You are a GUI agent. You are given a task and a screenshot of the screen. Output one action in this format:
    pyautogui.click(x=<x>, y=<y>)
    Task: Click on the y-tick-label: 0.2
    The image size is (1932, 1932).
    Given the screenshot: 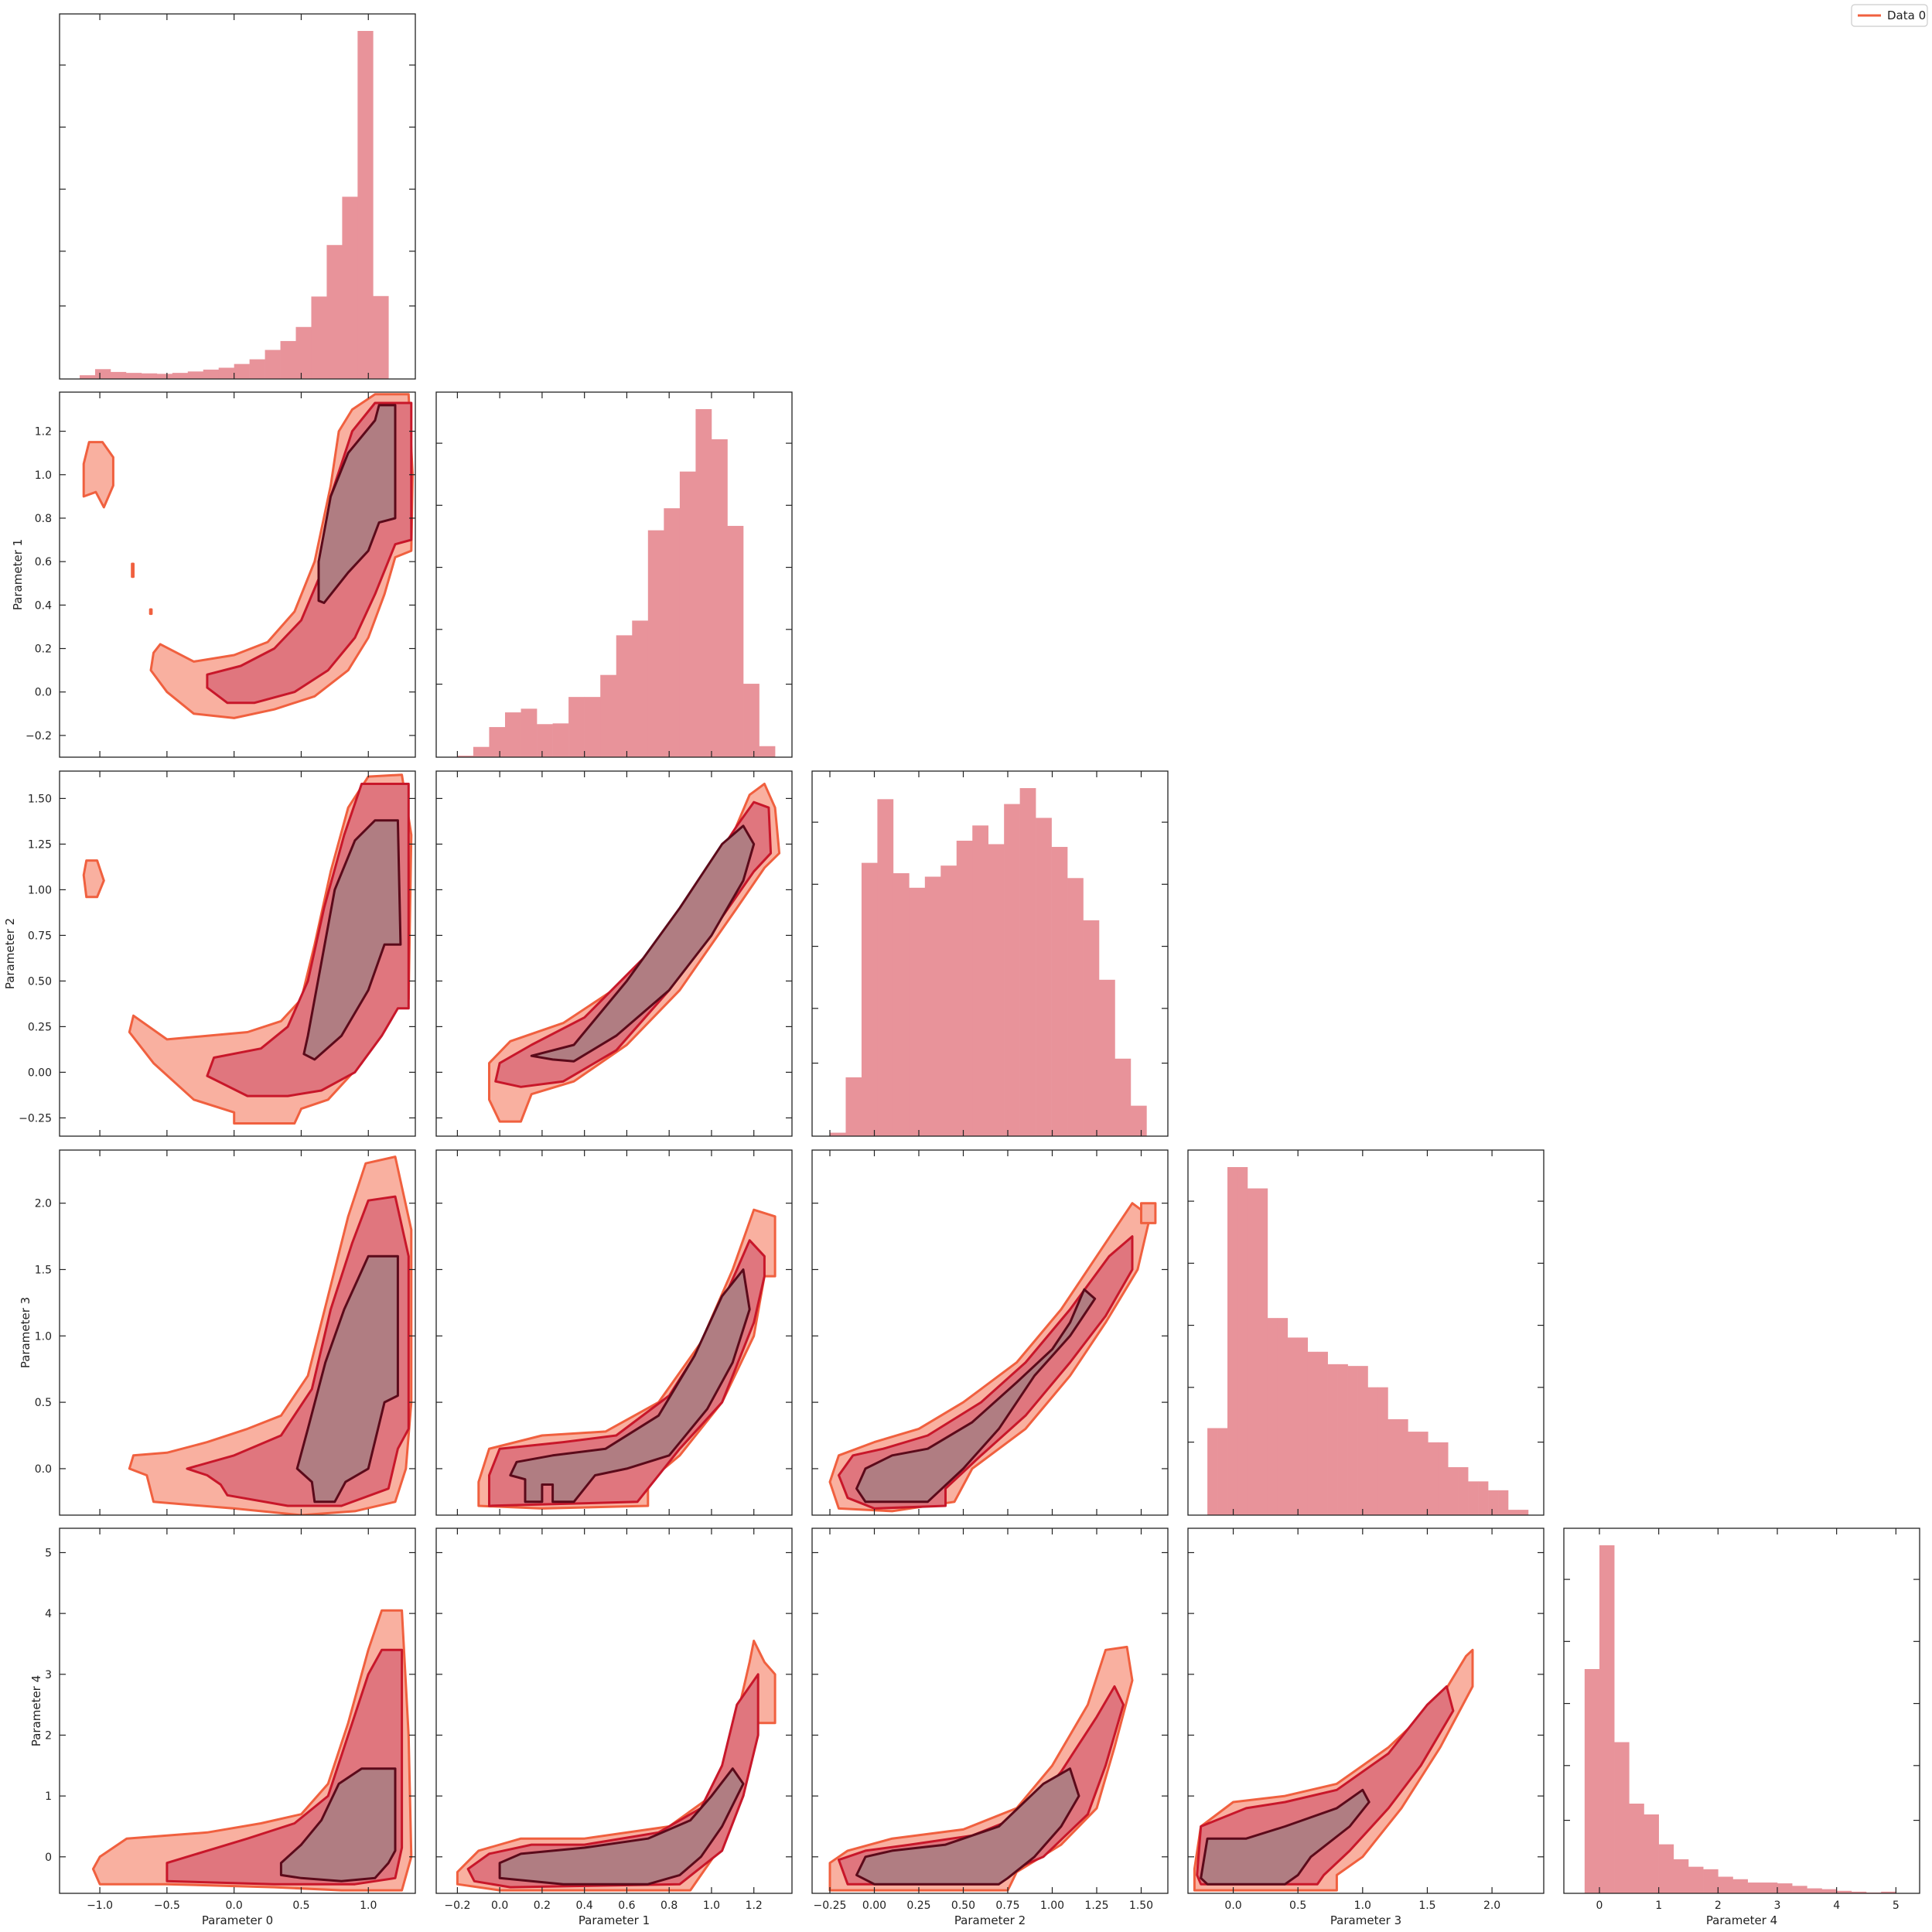 What is the action you would take?
    pyautogui.click(x=43, y=649)
    